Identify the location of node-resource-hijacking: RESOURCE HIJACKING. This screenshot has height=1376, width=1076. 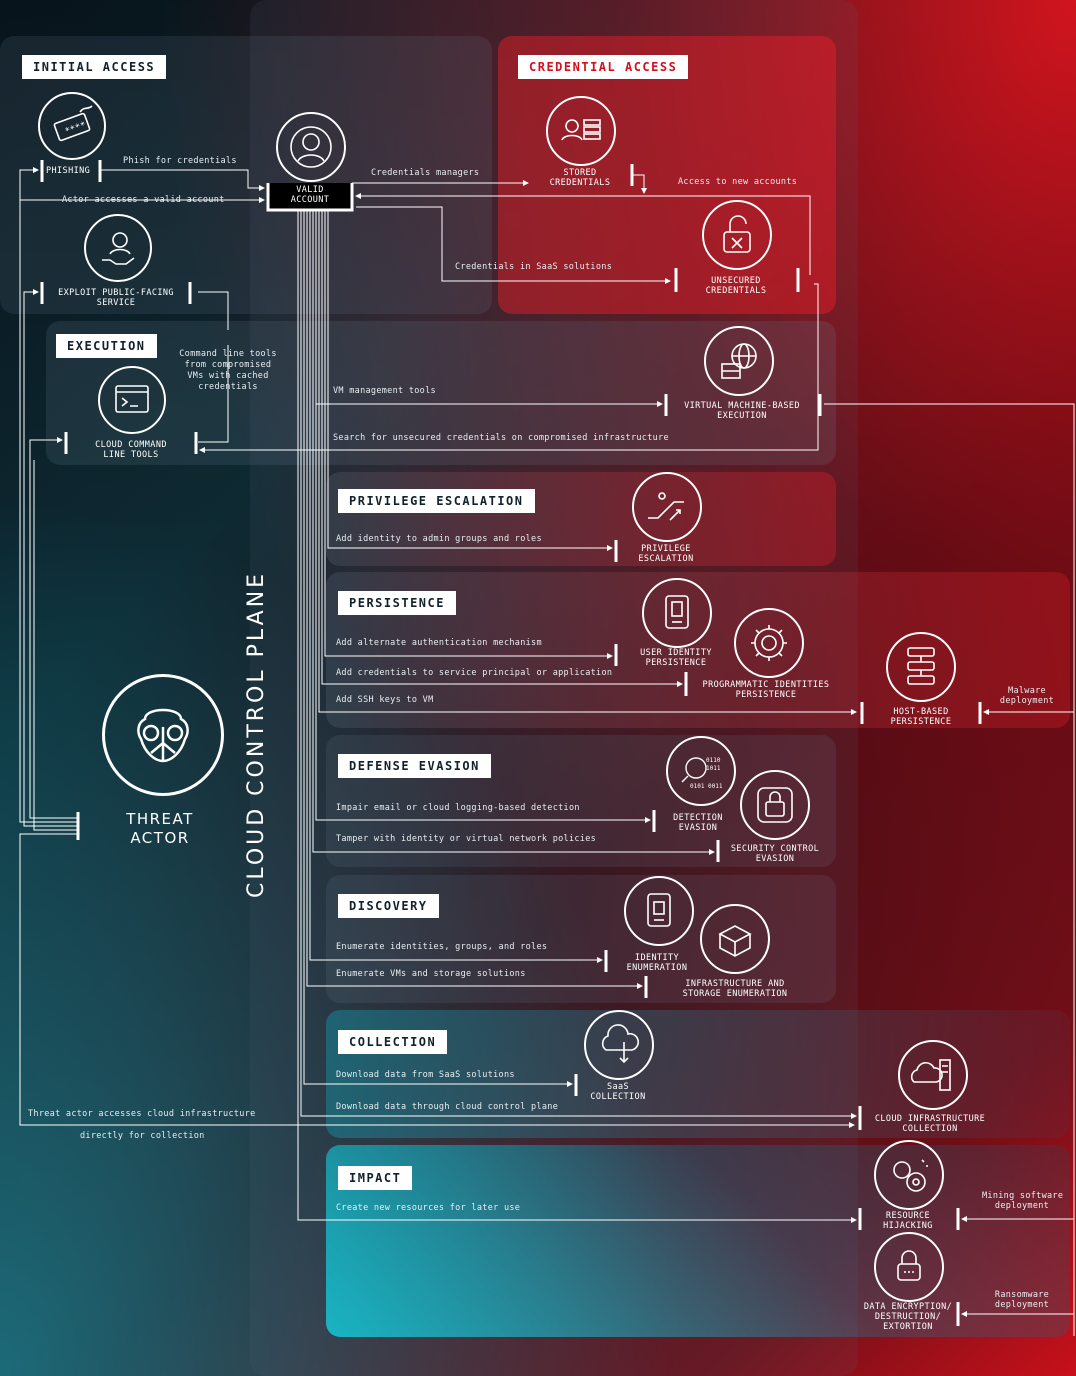
(908, 1221).